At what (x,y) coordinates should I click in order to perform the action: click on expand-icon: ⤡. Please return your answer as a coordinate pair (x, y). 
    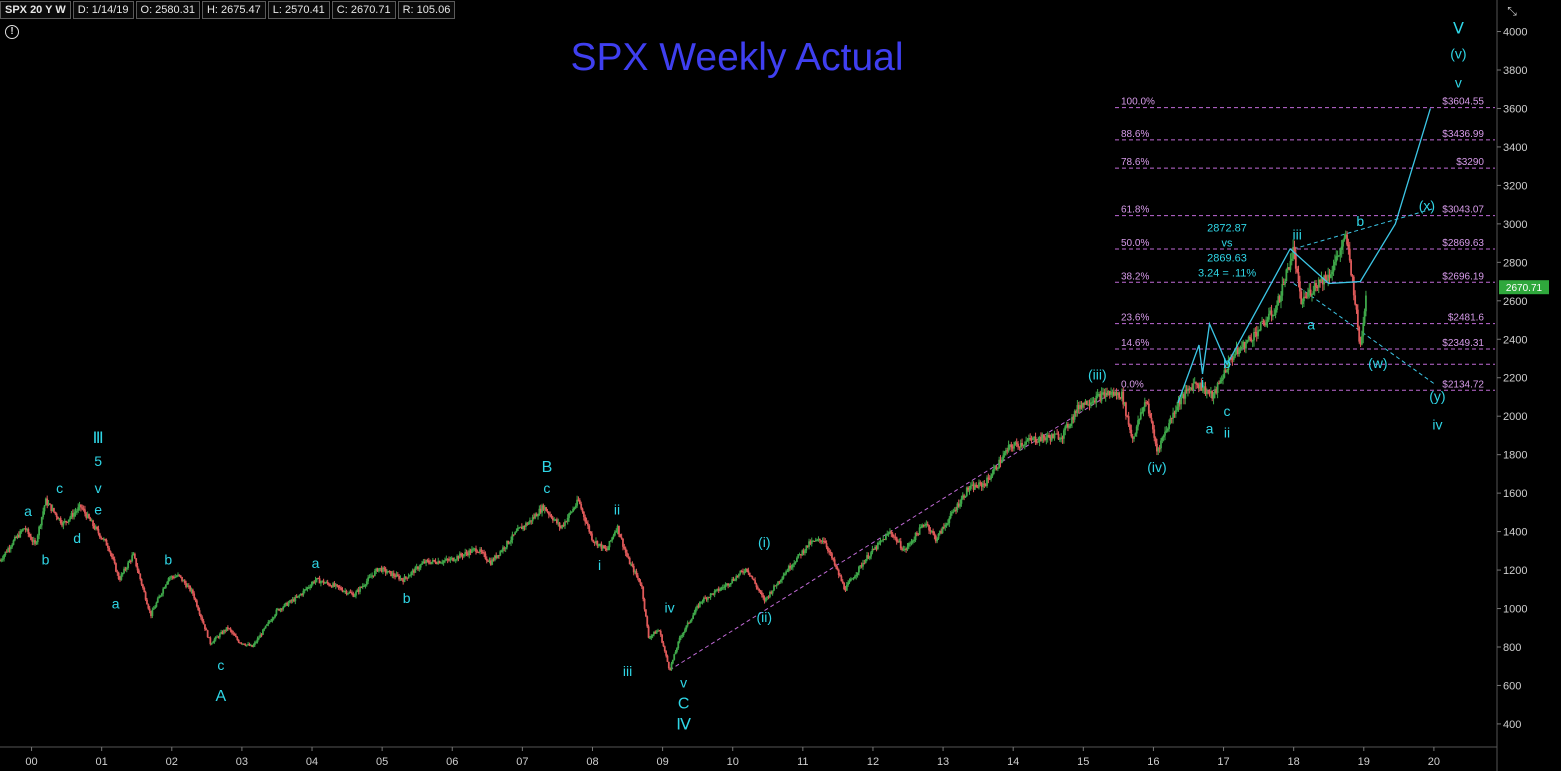
    Looking at the image, I should click on (1512, 11).